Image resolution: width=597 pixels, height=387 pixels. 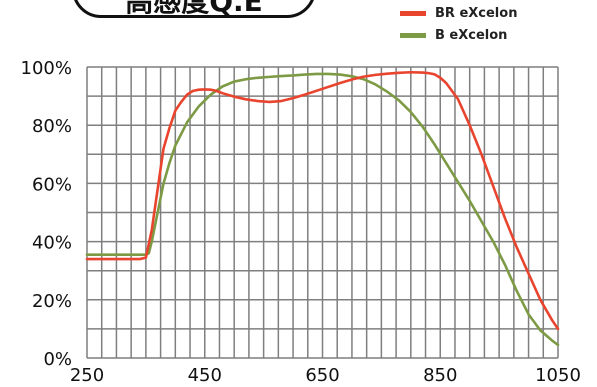 I want to click on x-tick-label-250: 250, so click(x=87, y=375).